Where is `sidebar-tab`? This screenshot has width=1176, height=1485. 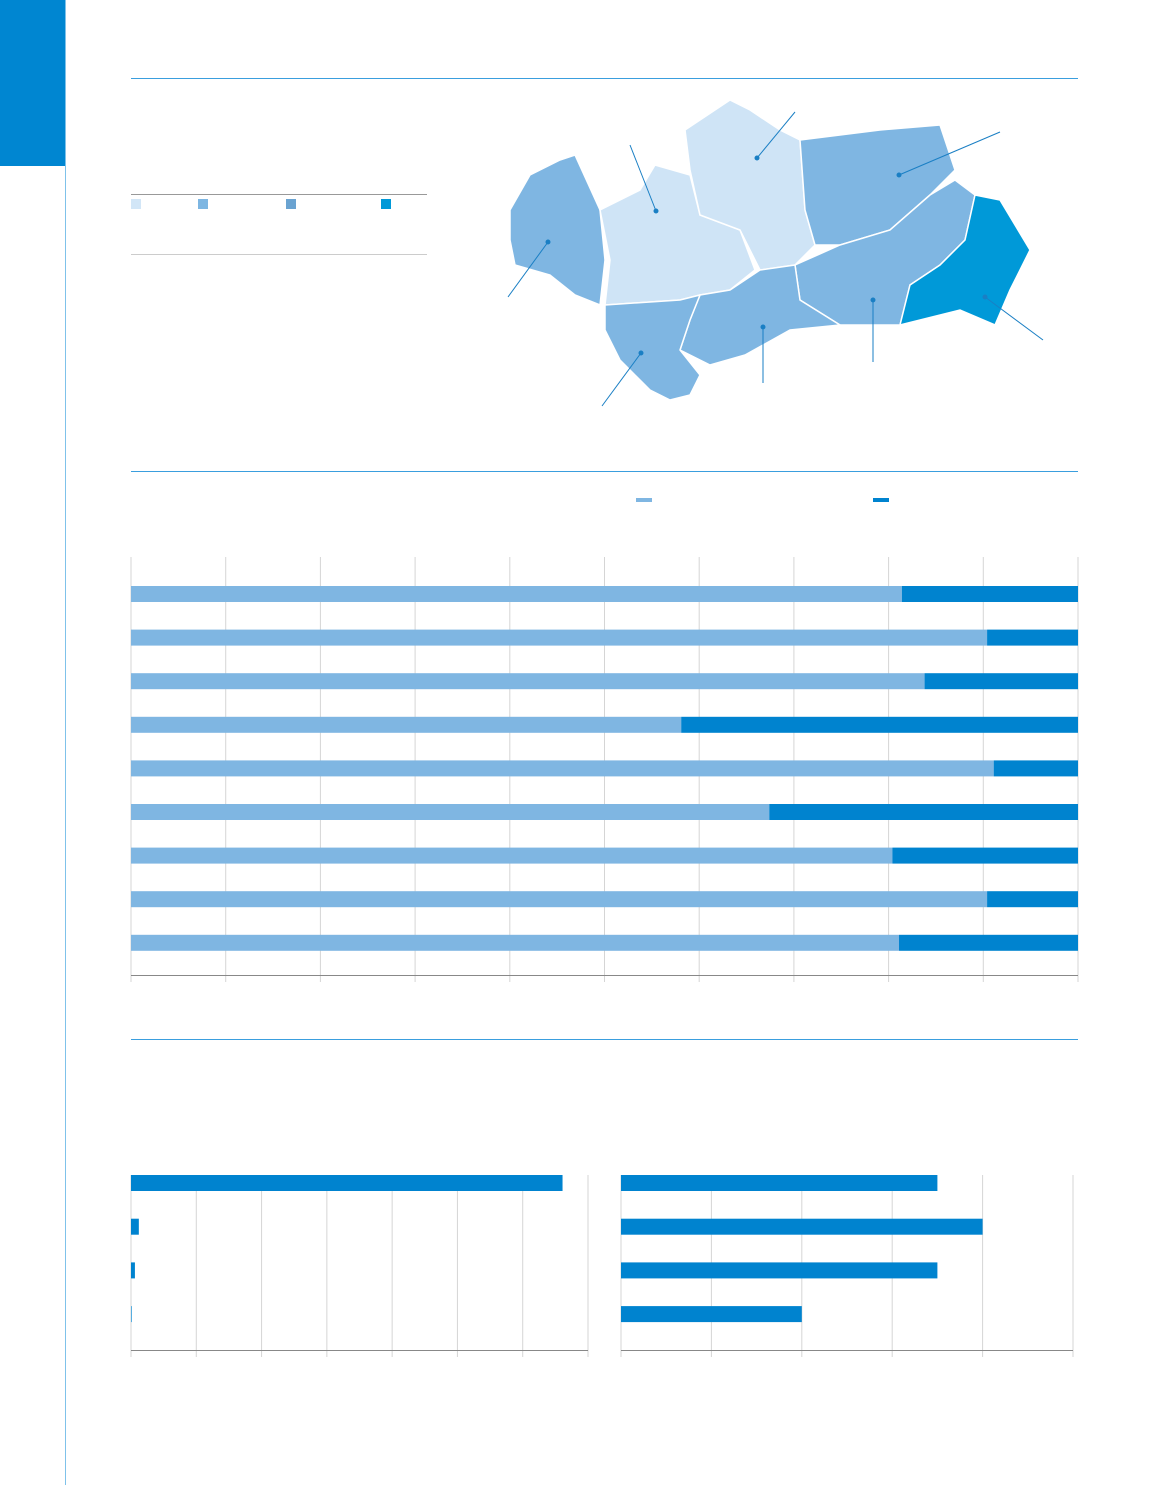
sidebar-tab is located at coordinates (32, 83).